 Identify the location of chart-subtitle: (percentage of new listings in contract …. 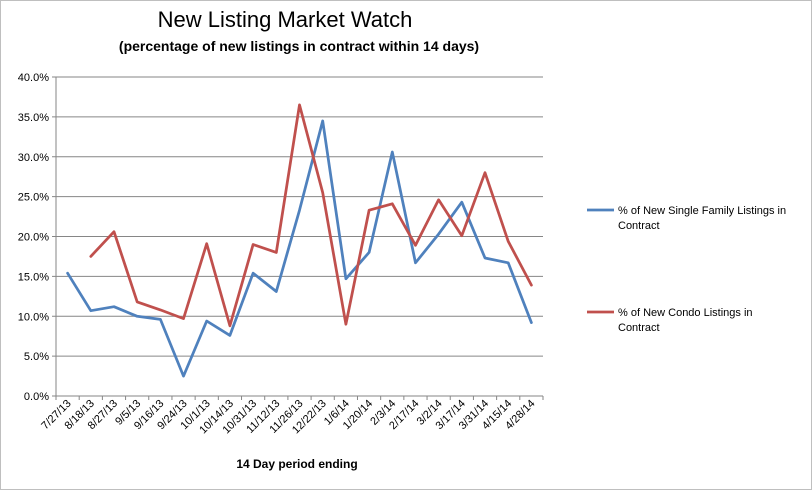
(299, 46).